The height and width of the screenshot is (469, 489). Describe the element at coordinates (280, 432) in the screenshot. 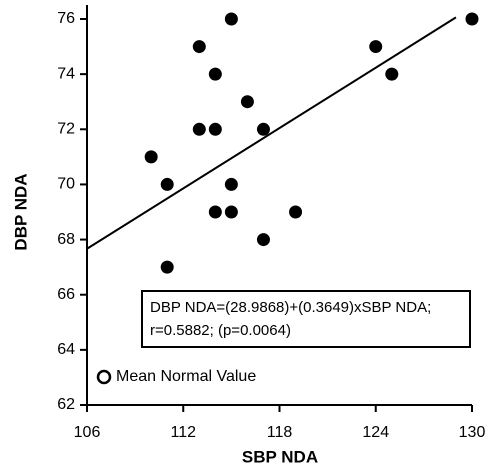

I see `x-tick-label: 118` at that location.